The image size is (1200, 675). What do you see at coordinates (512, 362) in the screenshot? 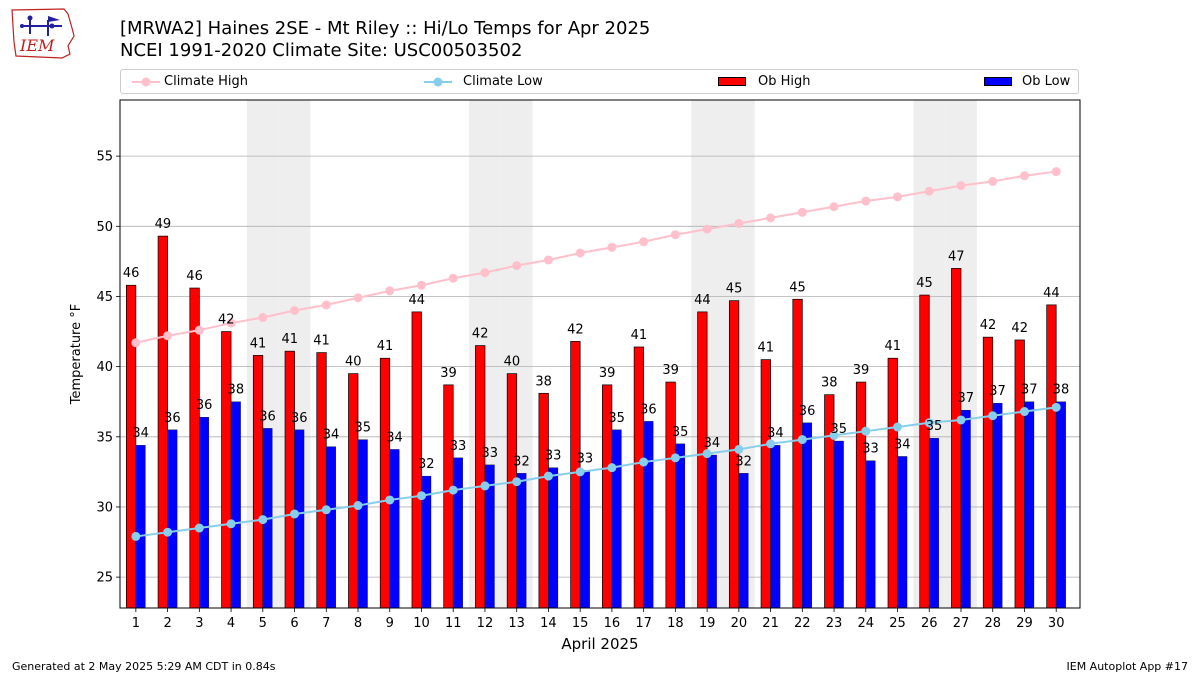
I see `ob-high-label: 40` at bounding box center [512, 362].